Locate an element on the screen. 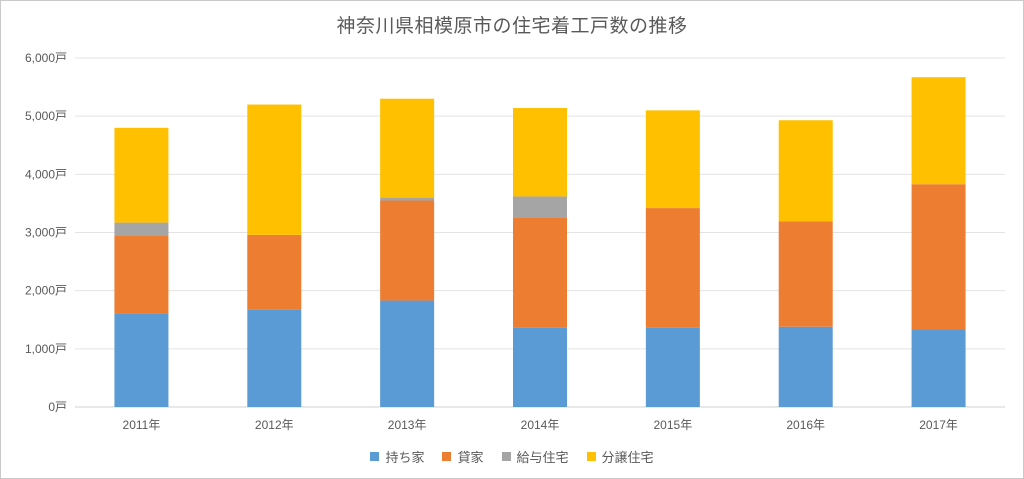 The width and height of the screenshot is (1024, 479). y-tick-label: 6,000戸 is located at coordinates (46, 58).